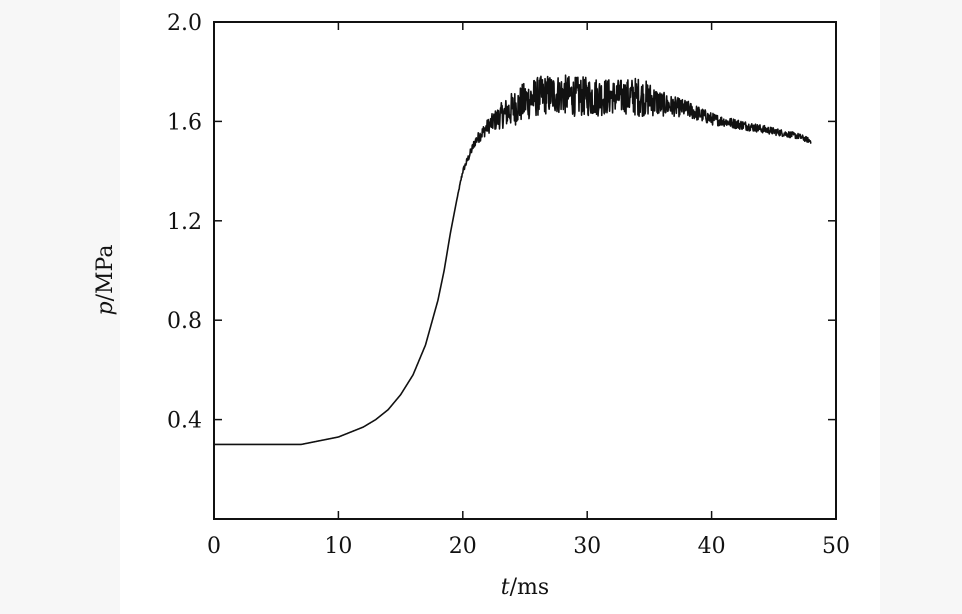  Describe the element at coordinates (505, 587) in the screenshot. I see `x-axis-label-symbol: t` at that location.